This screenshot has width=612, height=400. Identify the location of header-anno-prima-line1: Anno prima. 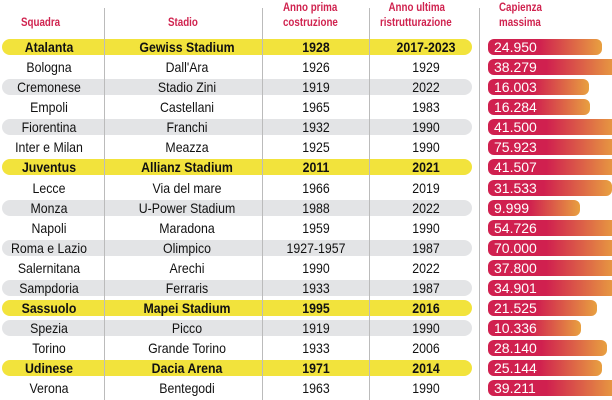
(310, 8).